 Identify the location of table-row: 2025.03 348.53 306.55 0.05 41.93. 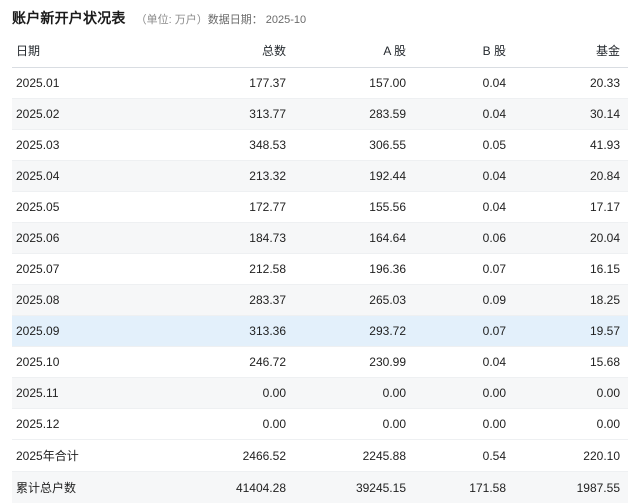
(320, 145).